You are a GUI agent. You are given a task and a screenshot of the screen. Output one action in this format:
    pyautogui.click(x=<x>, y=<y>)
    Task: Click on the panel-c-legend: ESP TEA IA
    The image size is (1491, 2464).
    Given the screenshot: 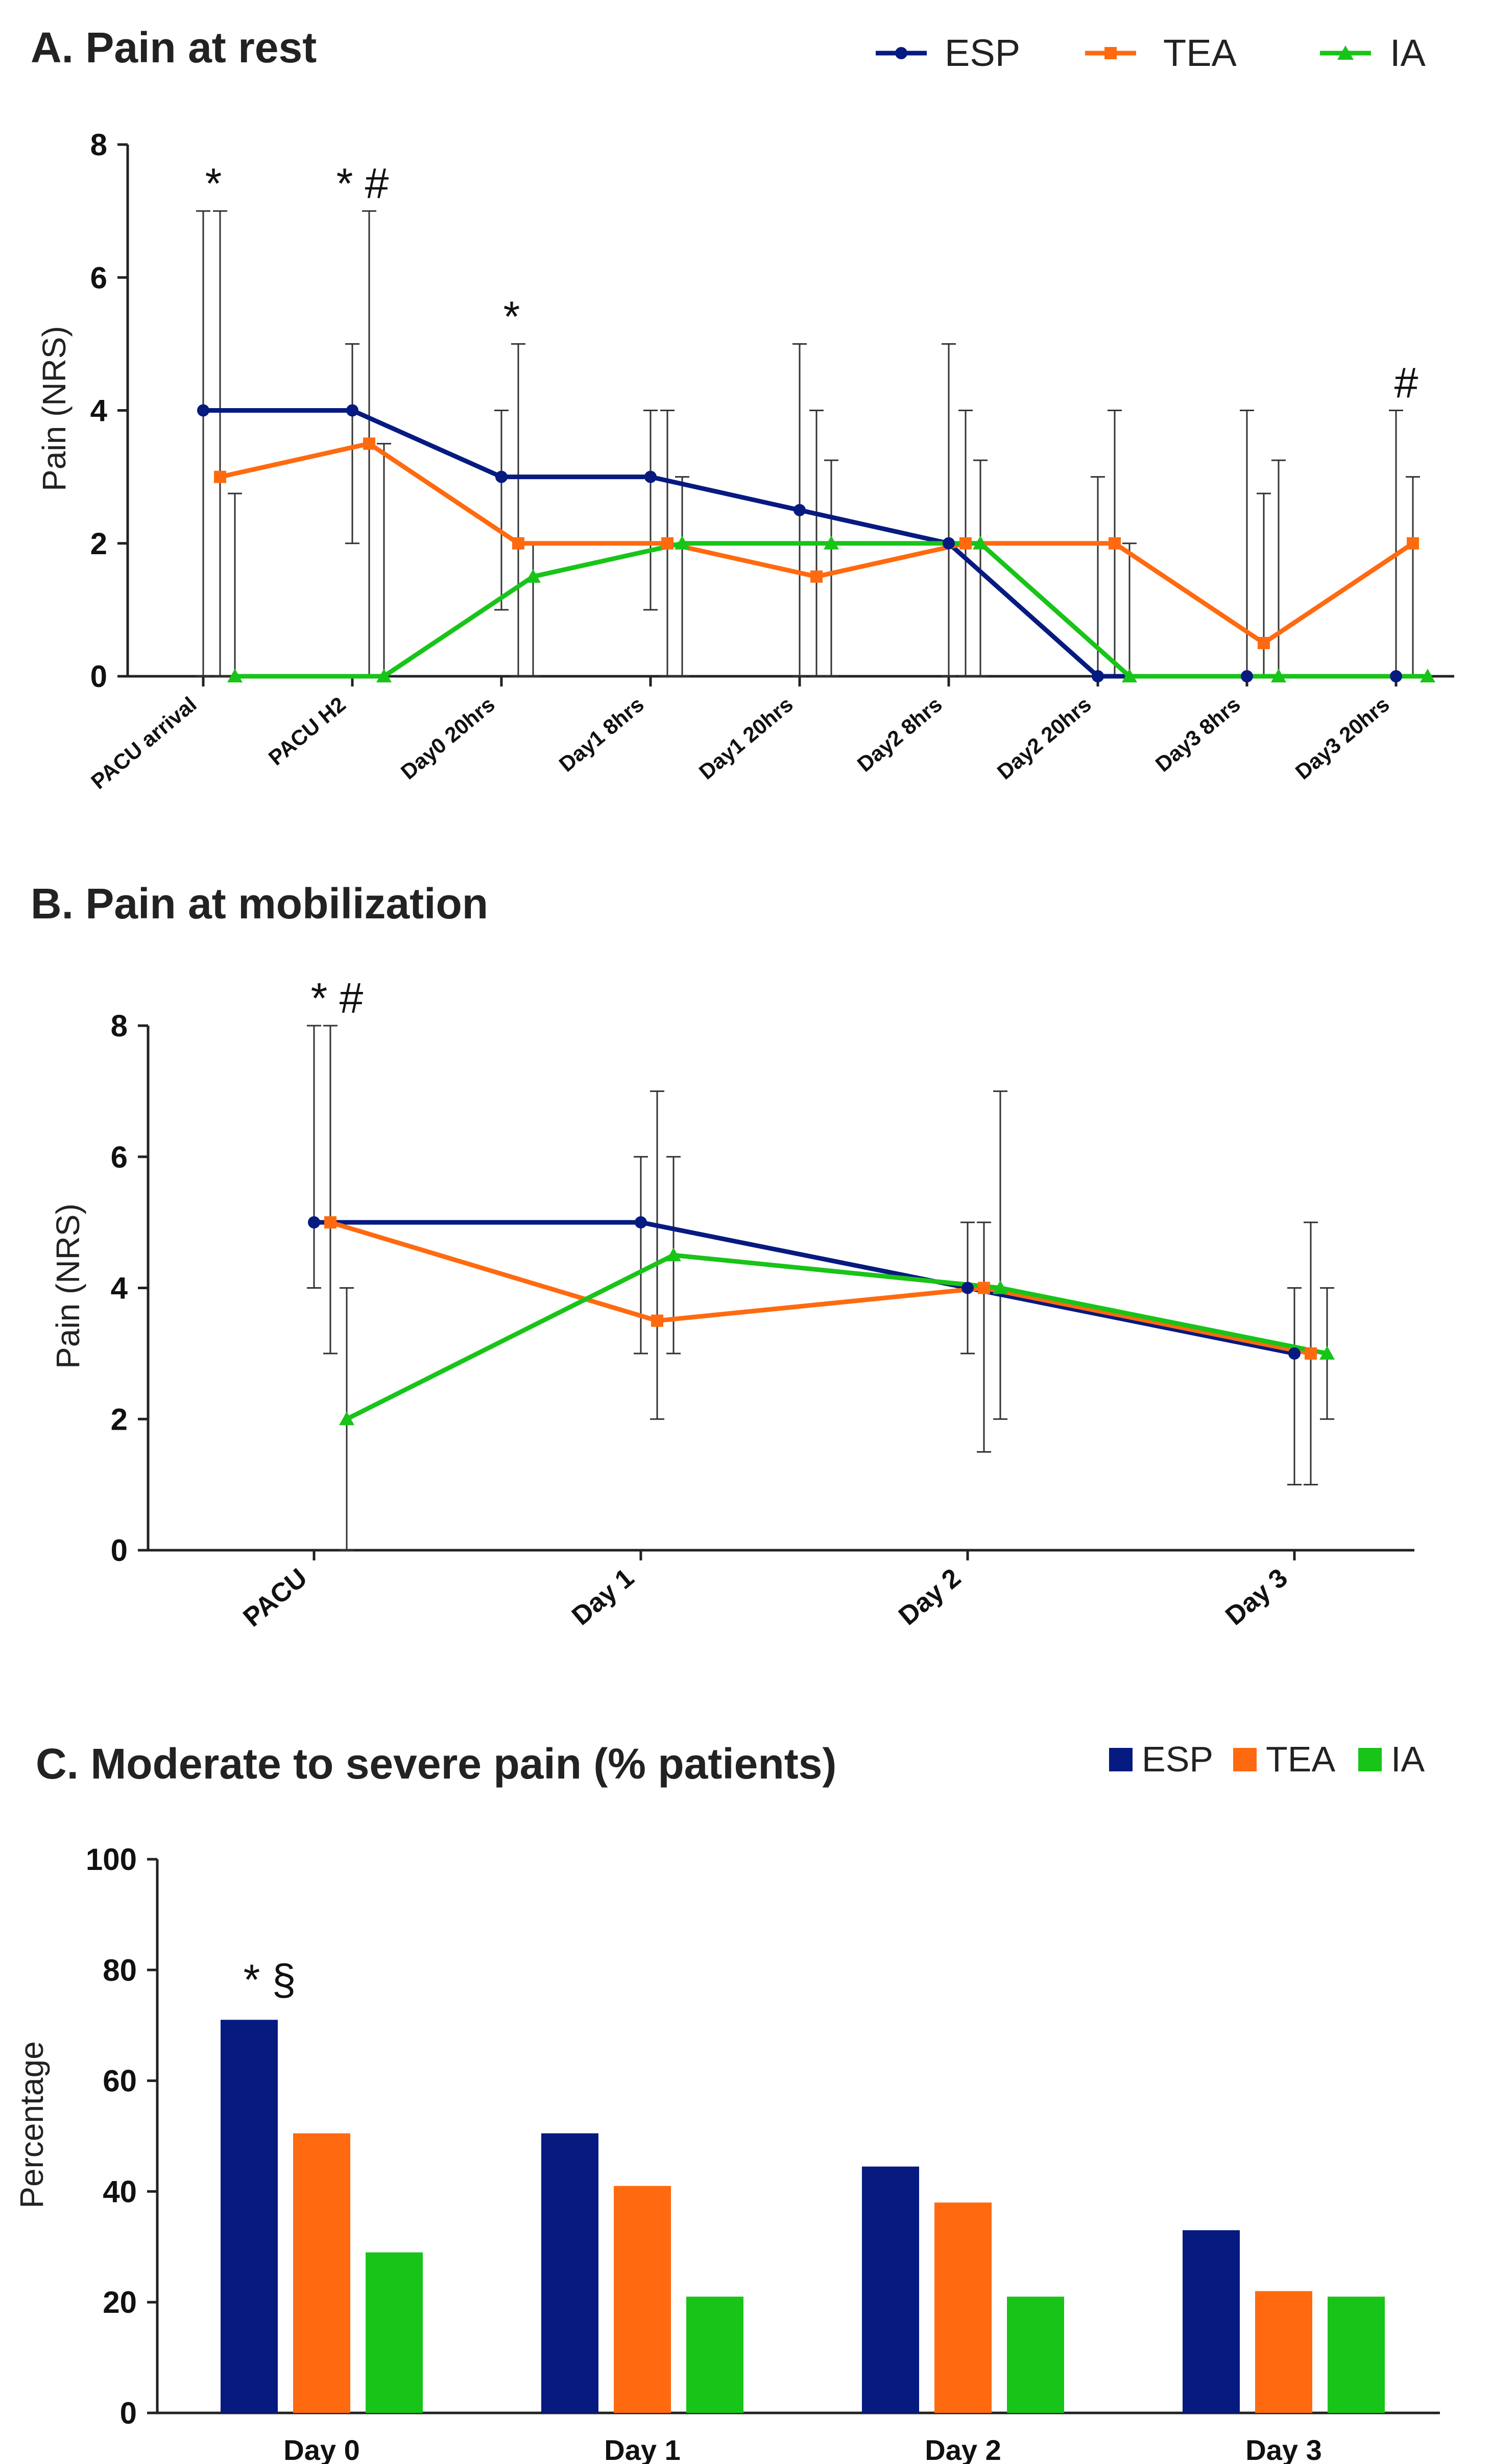 What is the action you would take?
    pyautogui.click(x=1267, y=1759)
    